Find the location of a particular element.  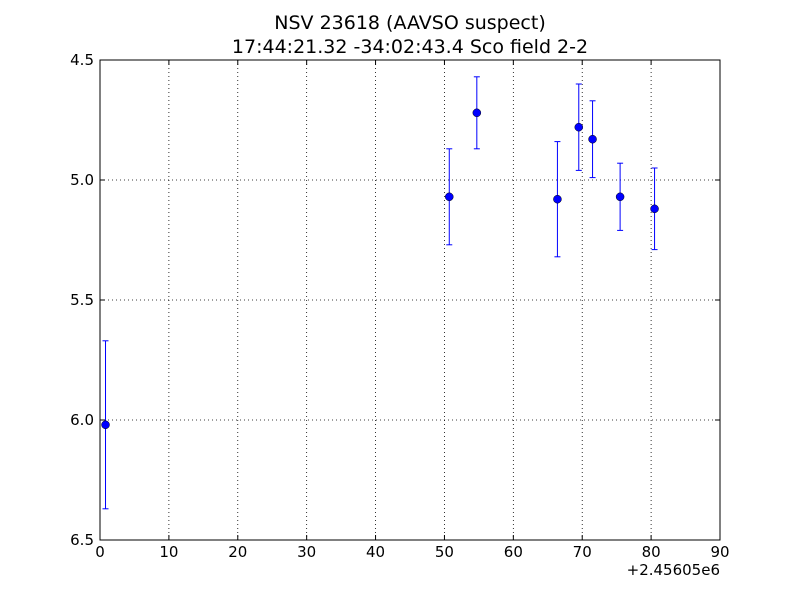

y-tick-label: 6.0 is located at coordinates (82, 420).